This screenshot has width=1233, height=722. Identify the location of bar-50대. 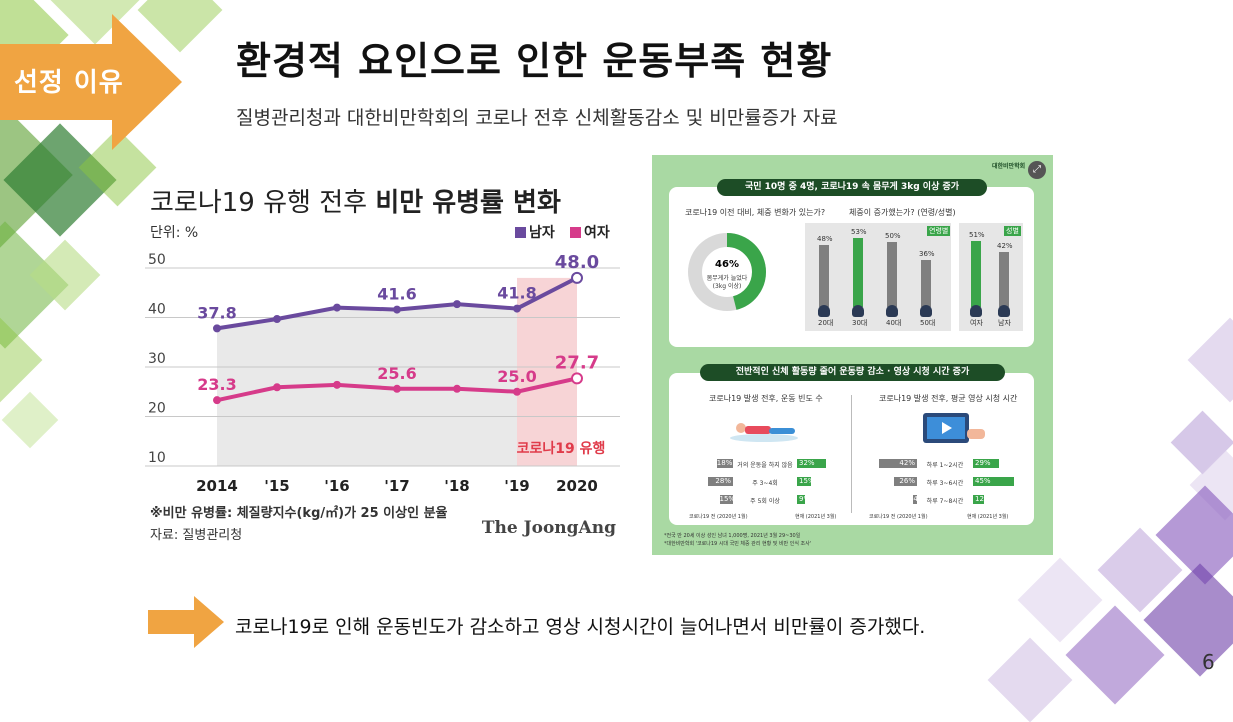
(926, 283).